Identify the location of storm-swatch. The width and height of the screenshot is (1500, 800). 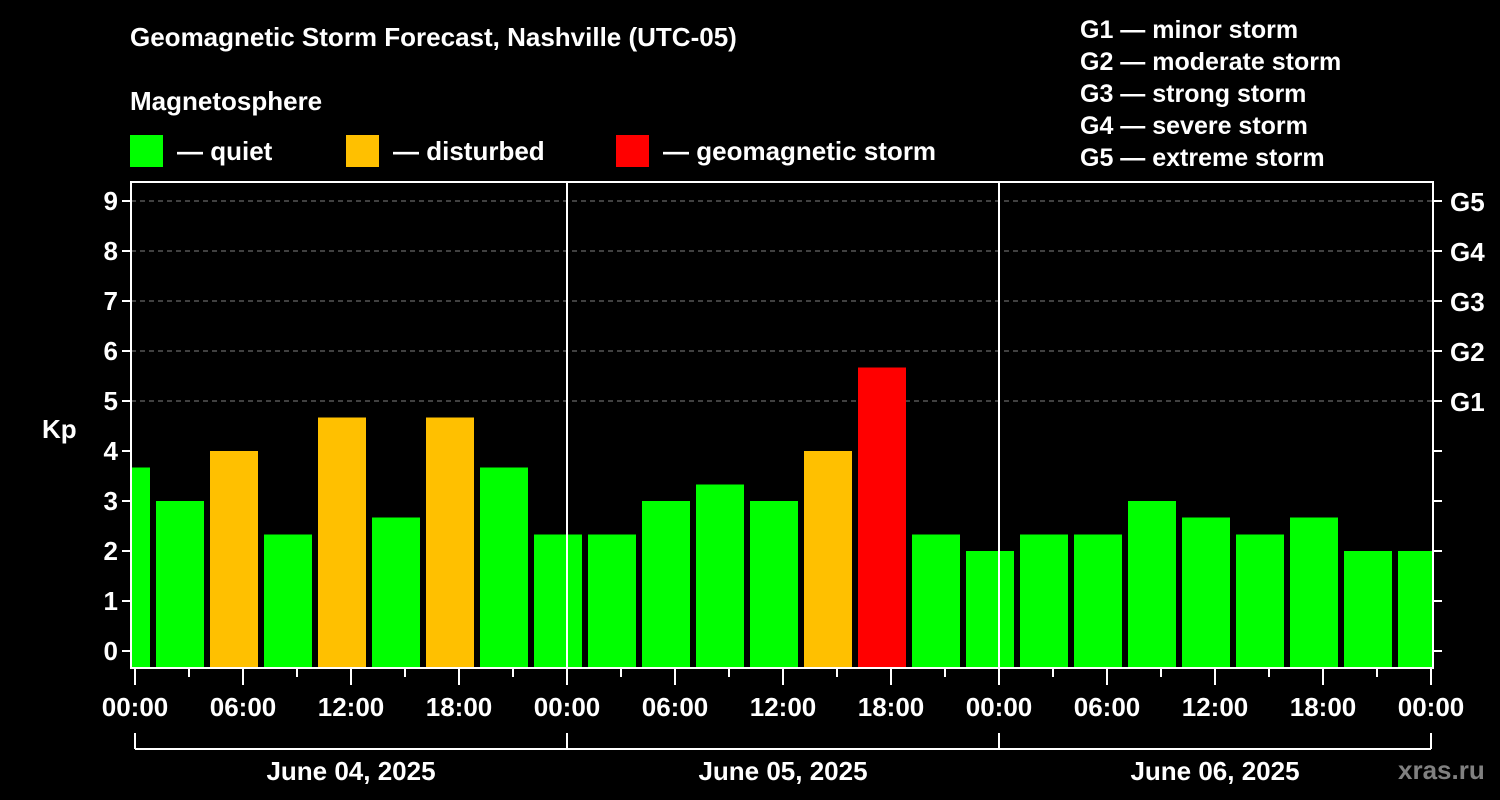
(632, 150).